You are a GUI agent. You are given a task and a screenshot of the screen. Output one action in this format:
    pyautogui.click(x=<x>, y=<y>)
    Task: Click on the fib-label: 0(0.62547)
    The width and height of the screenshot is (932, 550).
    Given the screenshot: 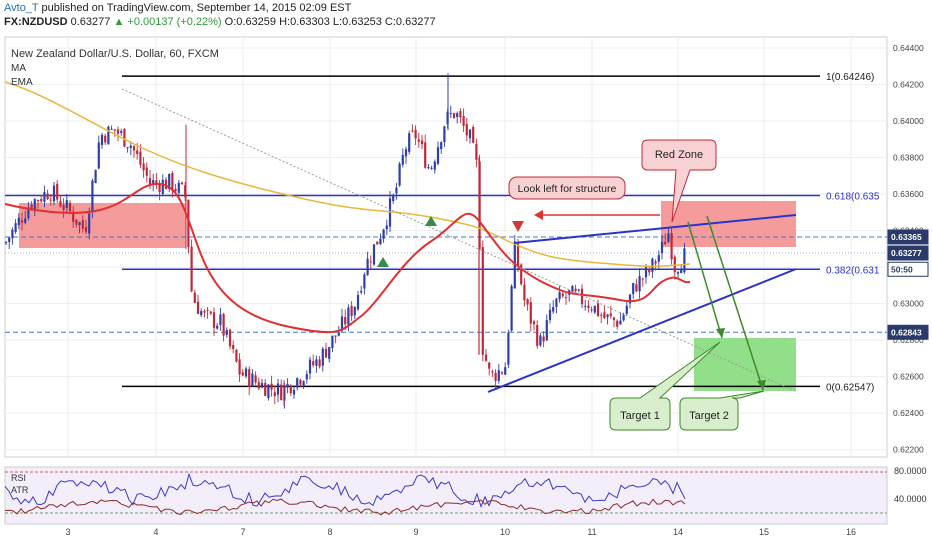 What is the action you would take?
    pyautogui.click(x=850, y=387)
    